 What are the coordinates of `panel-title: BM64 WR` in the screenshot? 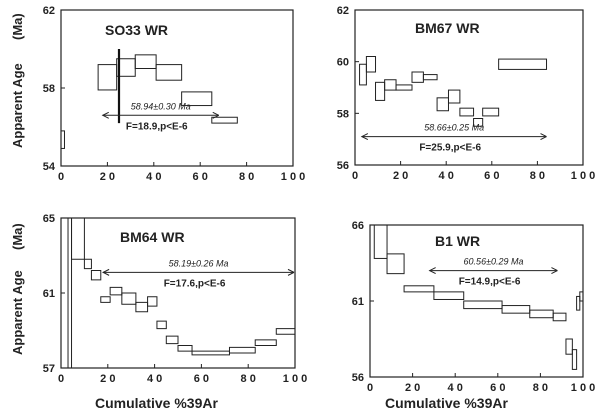 It's located at (152, 237).